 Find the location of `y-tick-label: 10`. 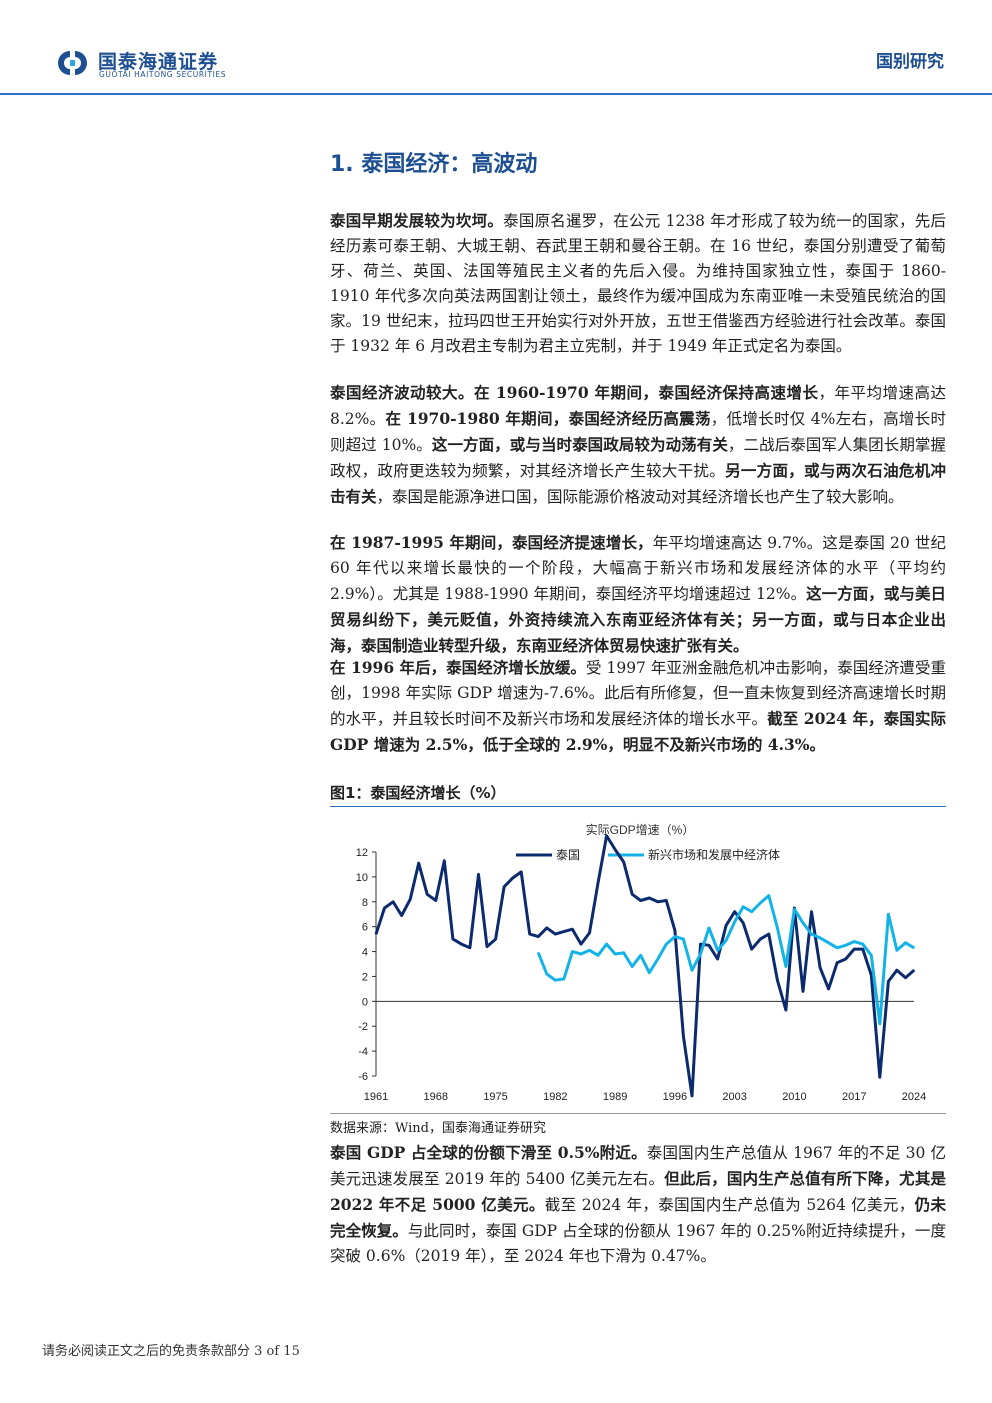

y-tick-label: 10 is located at coordinates (362, 878).